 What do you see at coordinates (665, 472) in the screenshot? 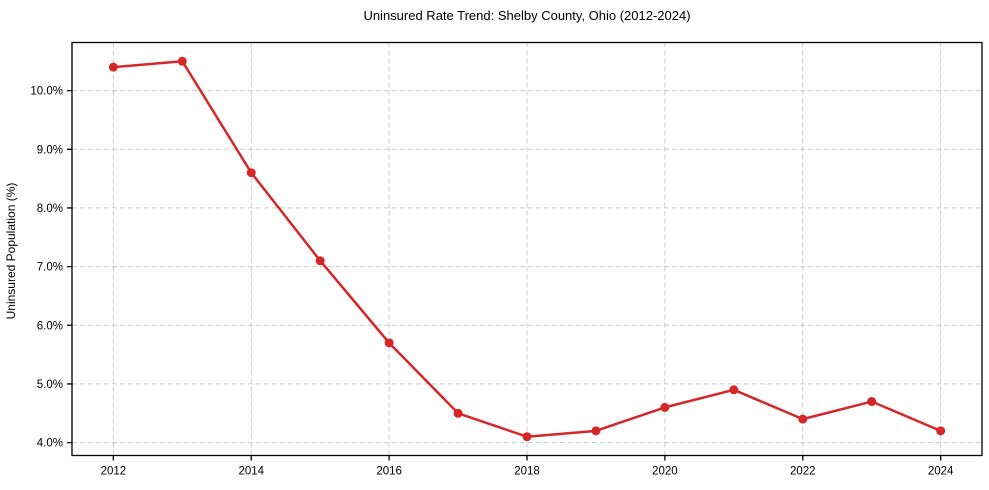
I see `x-tick-label: 2020` at bounding box center [665, 472].